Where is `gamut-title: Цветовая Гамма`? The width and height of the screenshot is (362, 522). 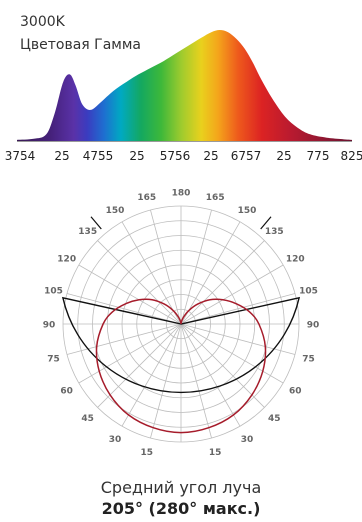
gamut-title: Цветовая Гамма is located at coordinates (80, 45).